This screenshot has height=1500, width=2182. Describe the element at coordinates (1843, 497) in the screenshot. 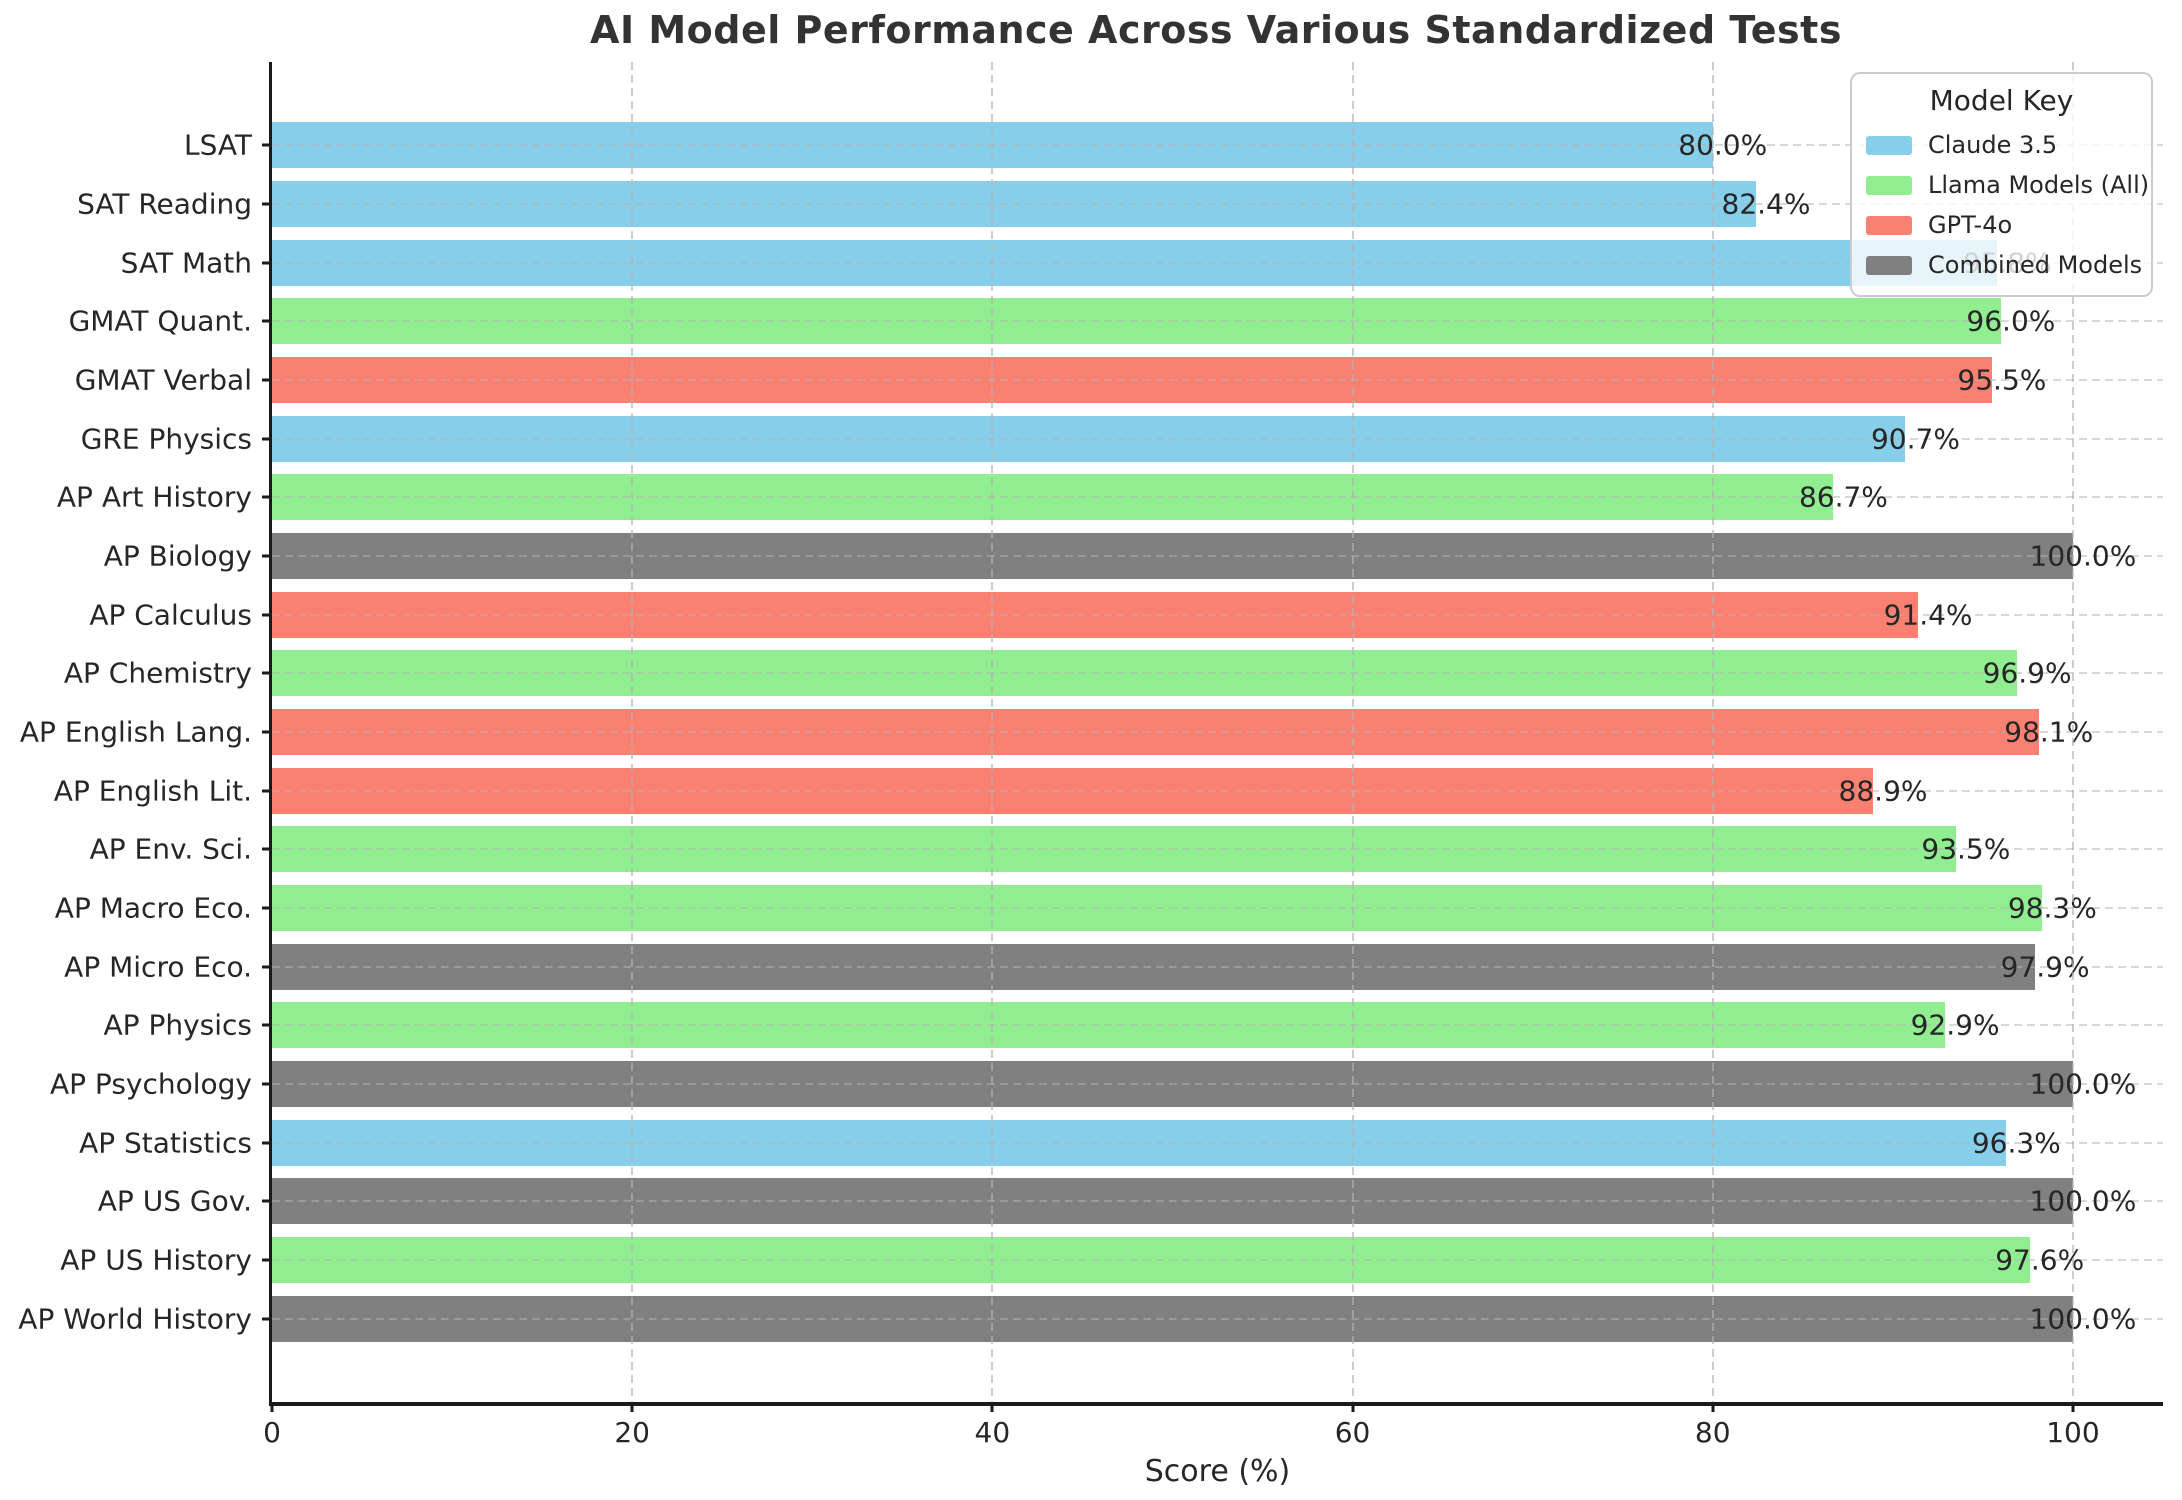

I see `value-label: 86.7%` at that location.